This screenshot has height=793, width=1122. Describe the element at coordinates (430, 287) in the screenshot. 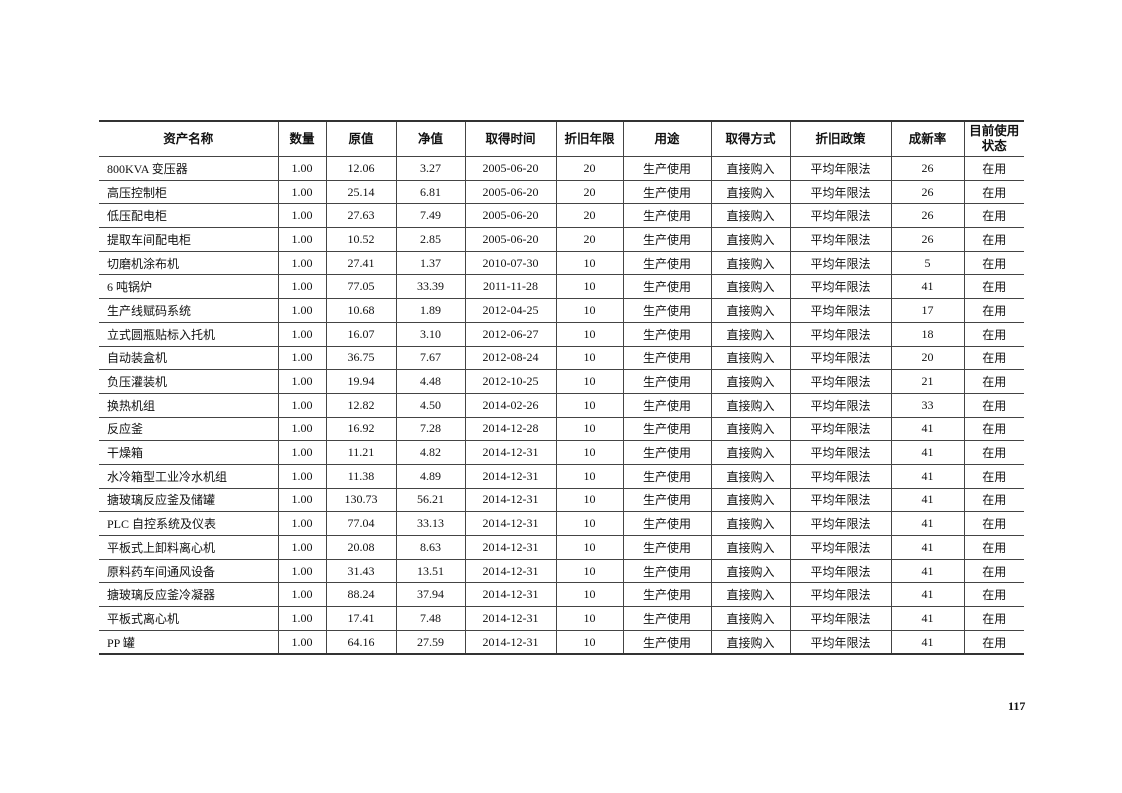

I see `cell-net-value: 33.39` at that location.